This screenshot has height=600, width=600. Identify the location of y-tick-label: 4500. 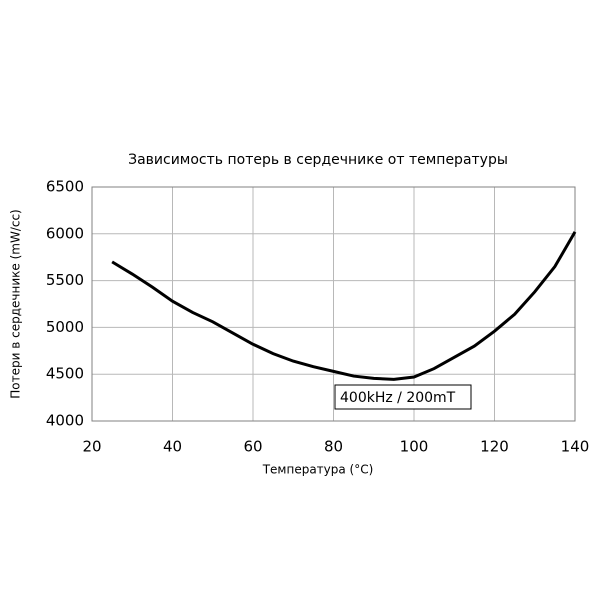
(65, 374).